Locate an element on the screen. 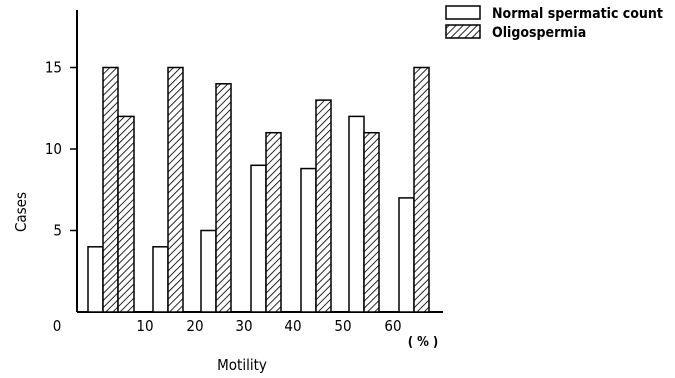 The image size is (675, 378). y-axis-title: Cases is located at coordinates (21, 212).